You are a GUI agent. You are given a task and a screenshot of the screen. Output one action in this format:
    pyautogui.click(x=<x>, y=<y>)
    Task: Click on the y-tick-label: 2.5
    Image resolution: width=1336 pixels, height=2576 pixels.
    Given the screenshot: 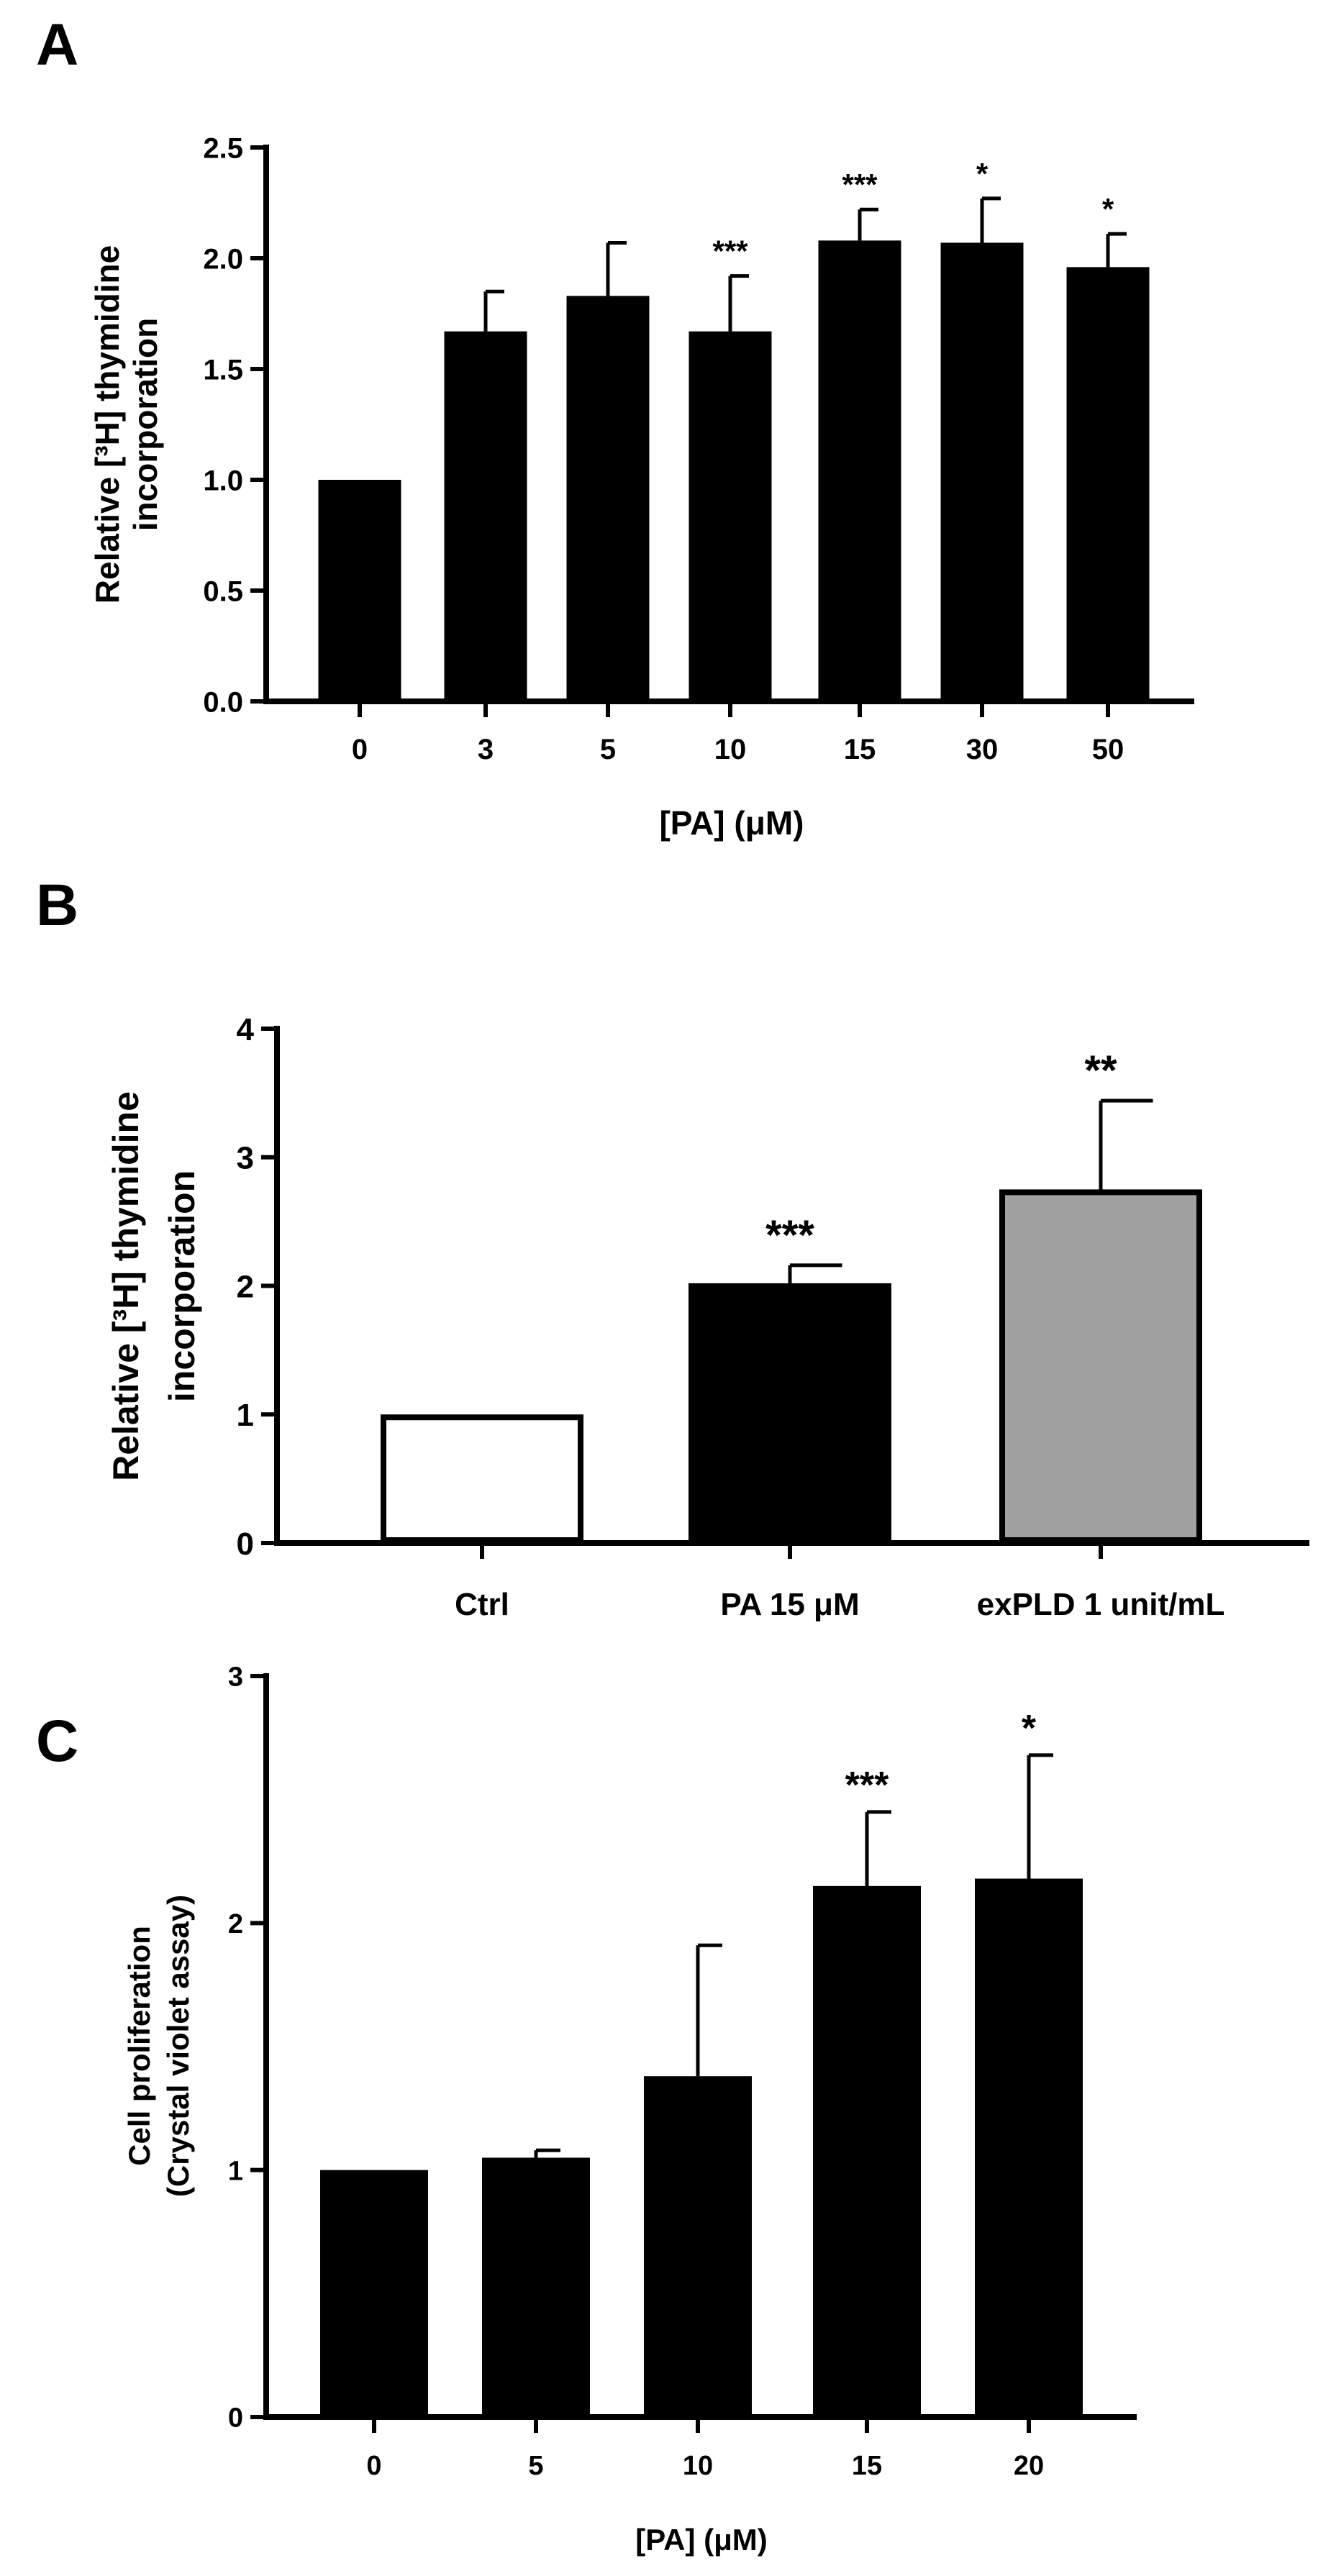 What is the action you would take?
    pyautogui.click(x=223, y=148)
    